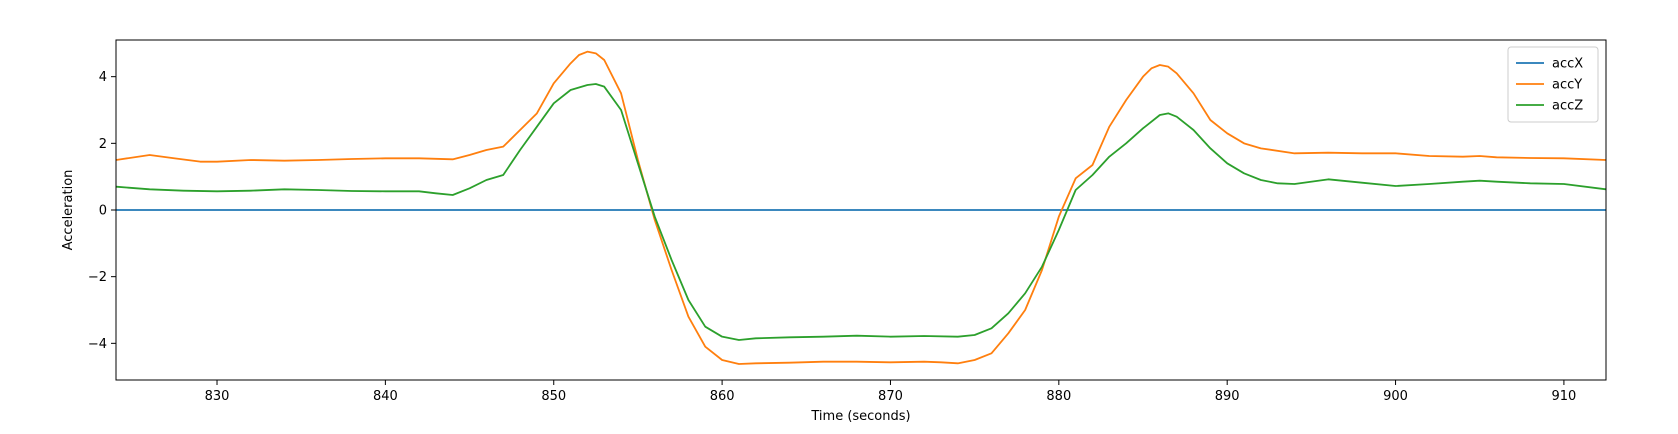  I want to click on y-tick-label: −4, so click(97, 344).